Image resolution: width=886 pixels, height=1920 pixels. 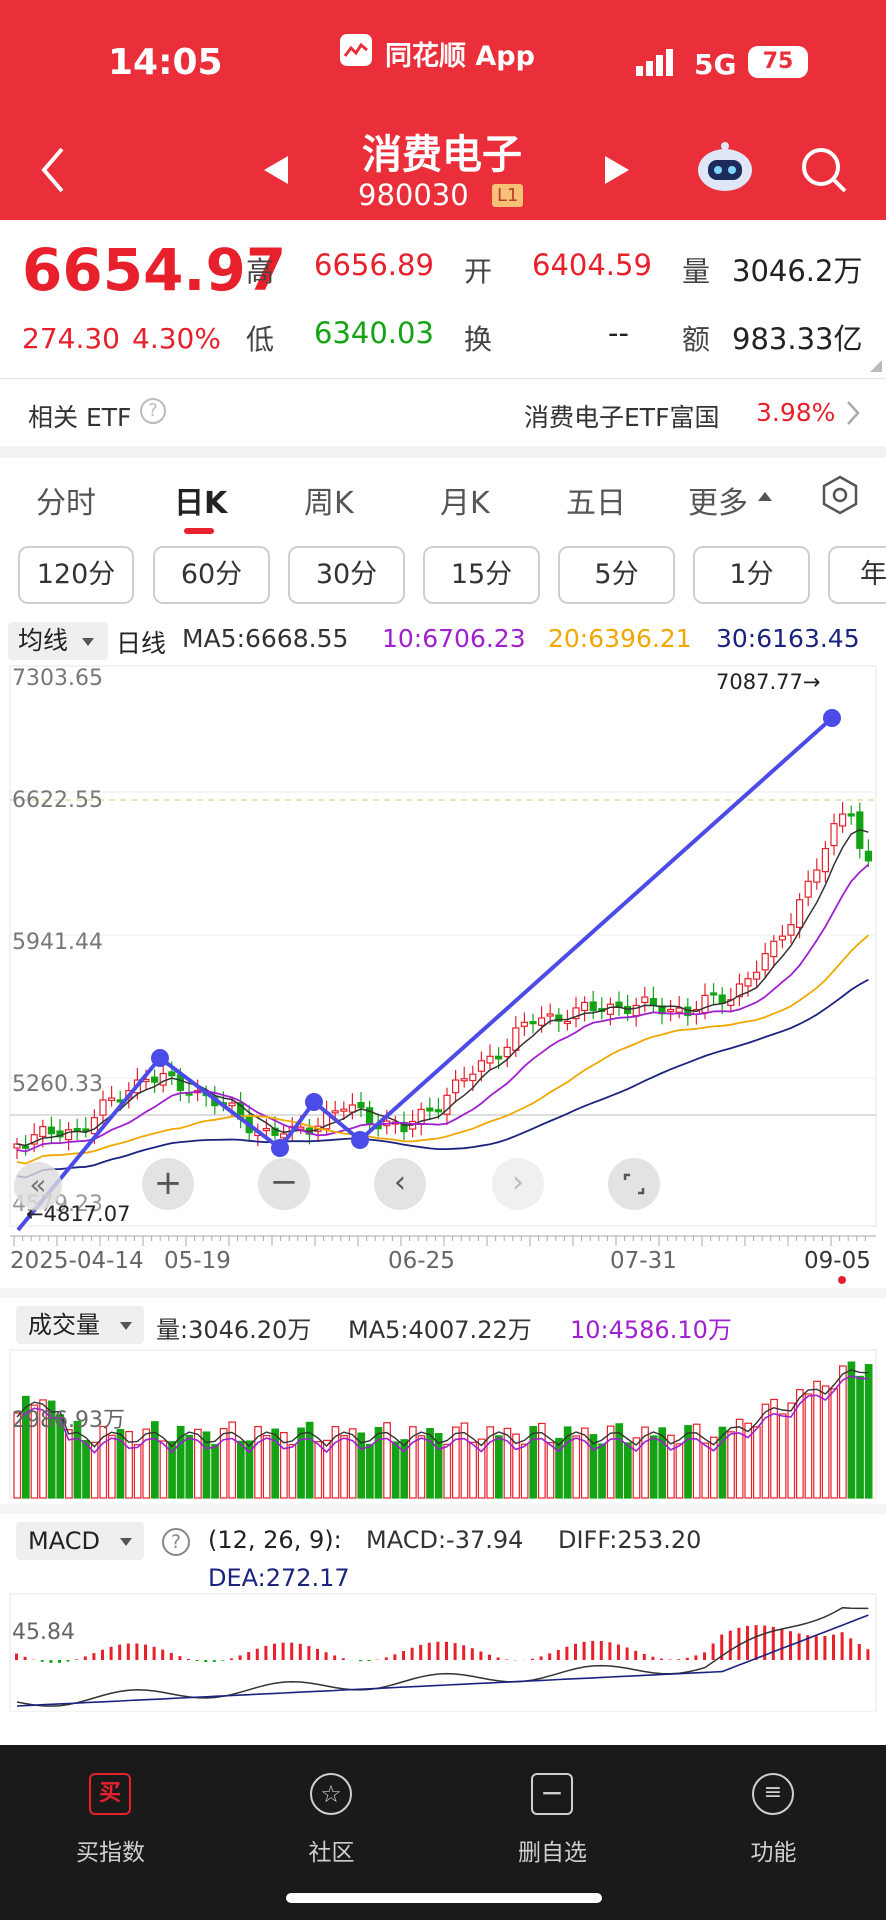 What do you see at coordinates (725, 167) in the screenshot?
I see `robot-assistant-icon` at bounding box center [725, 167].